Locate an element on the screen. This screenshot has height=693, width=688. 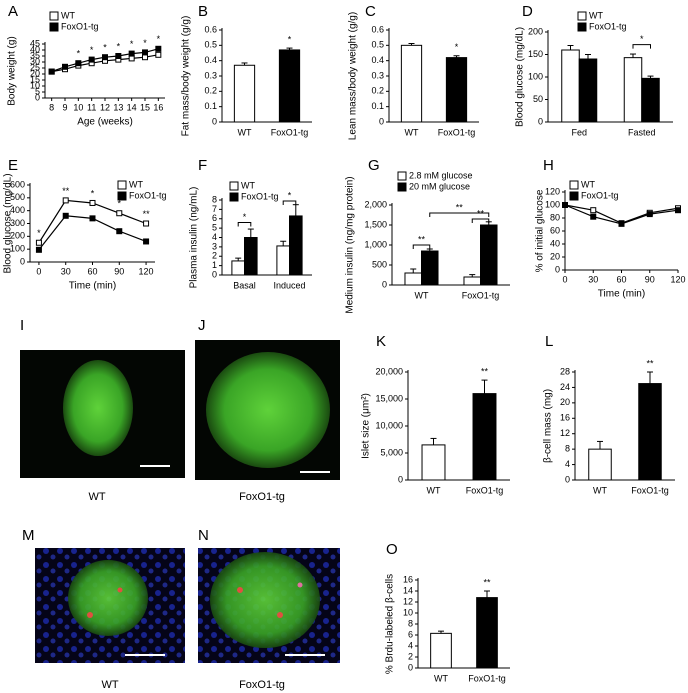
micrograph-i: I WT is located at coordinates (102, 410).